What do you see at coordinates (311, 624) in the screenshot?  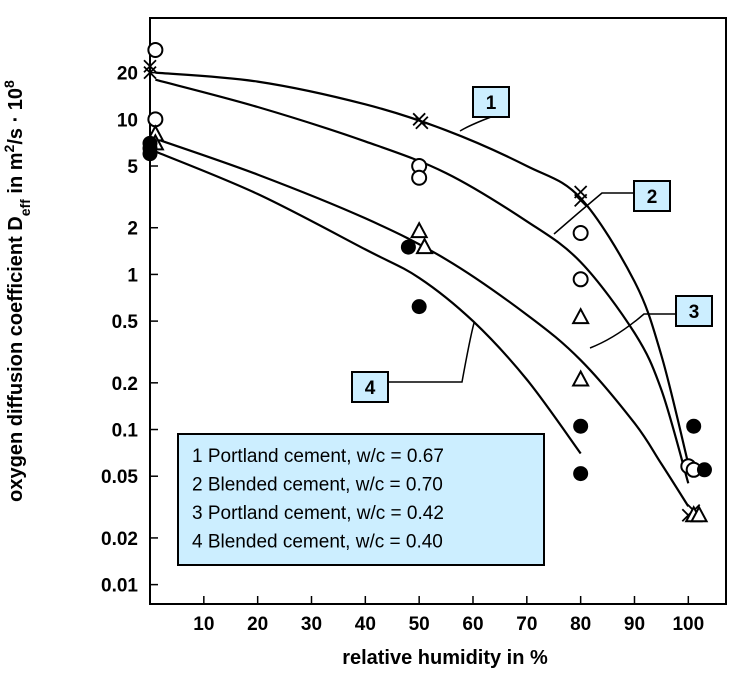 I see `x-tick-label: 30` at bounding box center [311, 624].